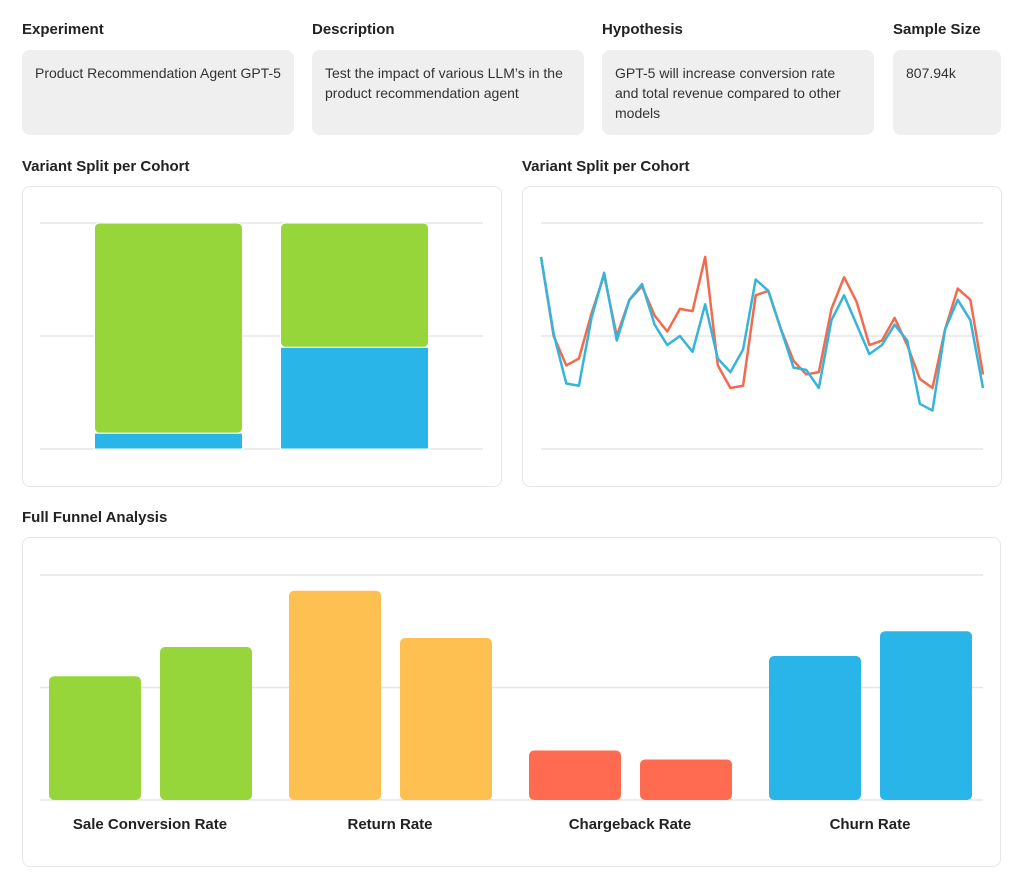 This screenshot has height=889, width=1024. Describe the element at coordinates (63, 29) in the screenshot. I see `card-label: Experiment` at that location.